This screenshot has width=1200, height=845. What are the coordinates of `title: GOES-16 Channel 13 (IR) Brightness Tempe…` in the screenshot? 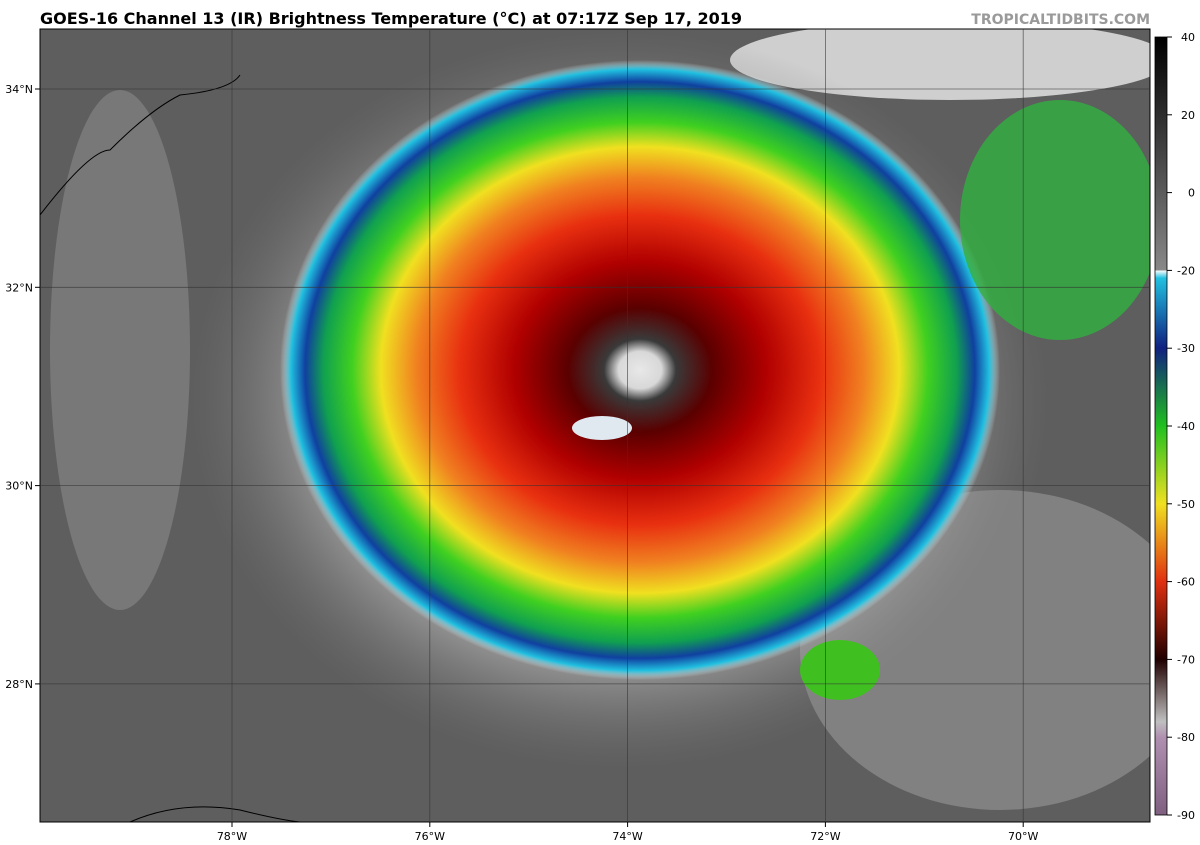 It's located at (391, 18).